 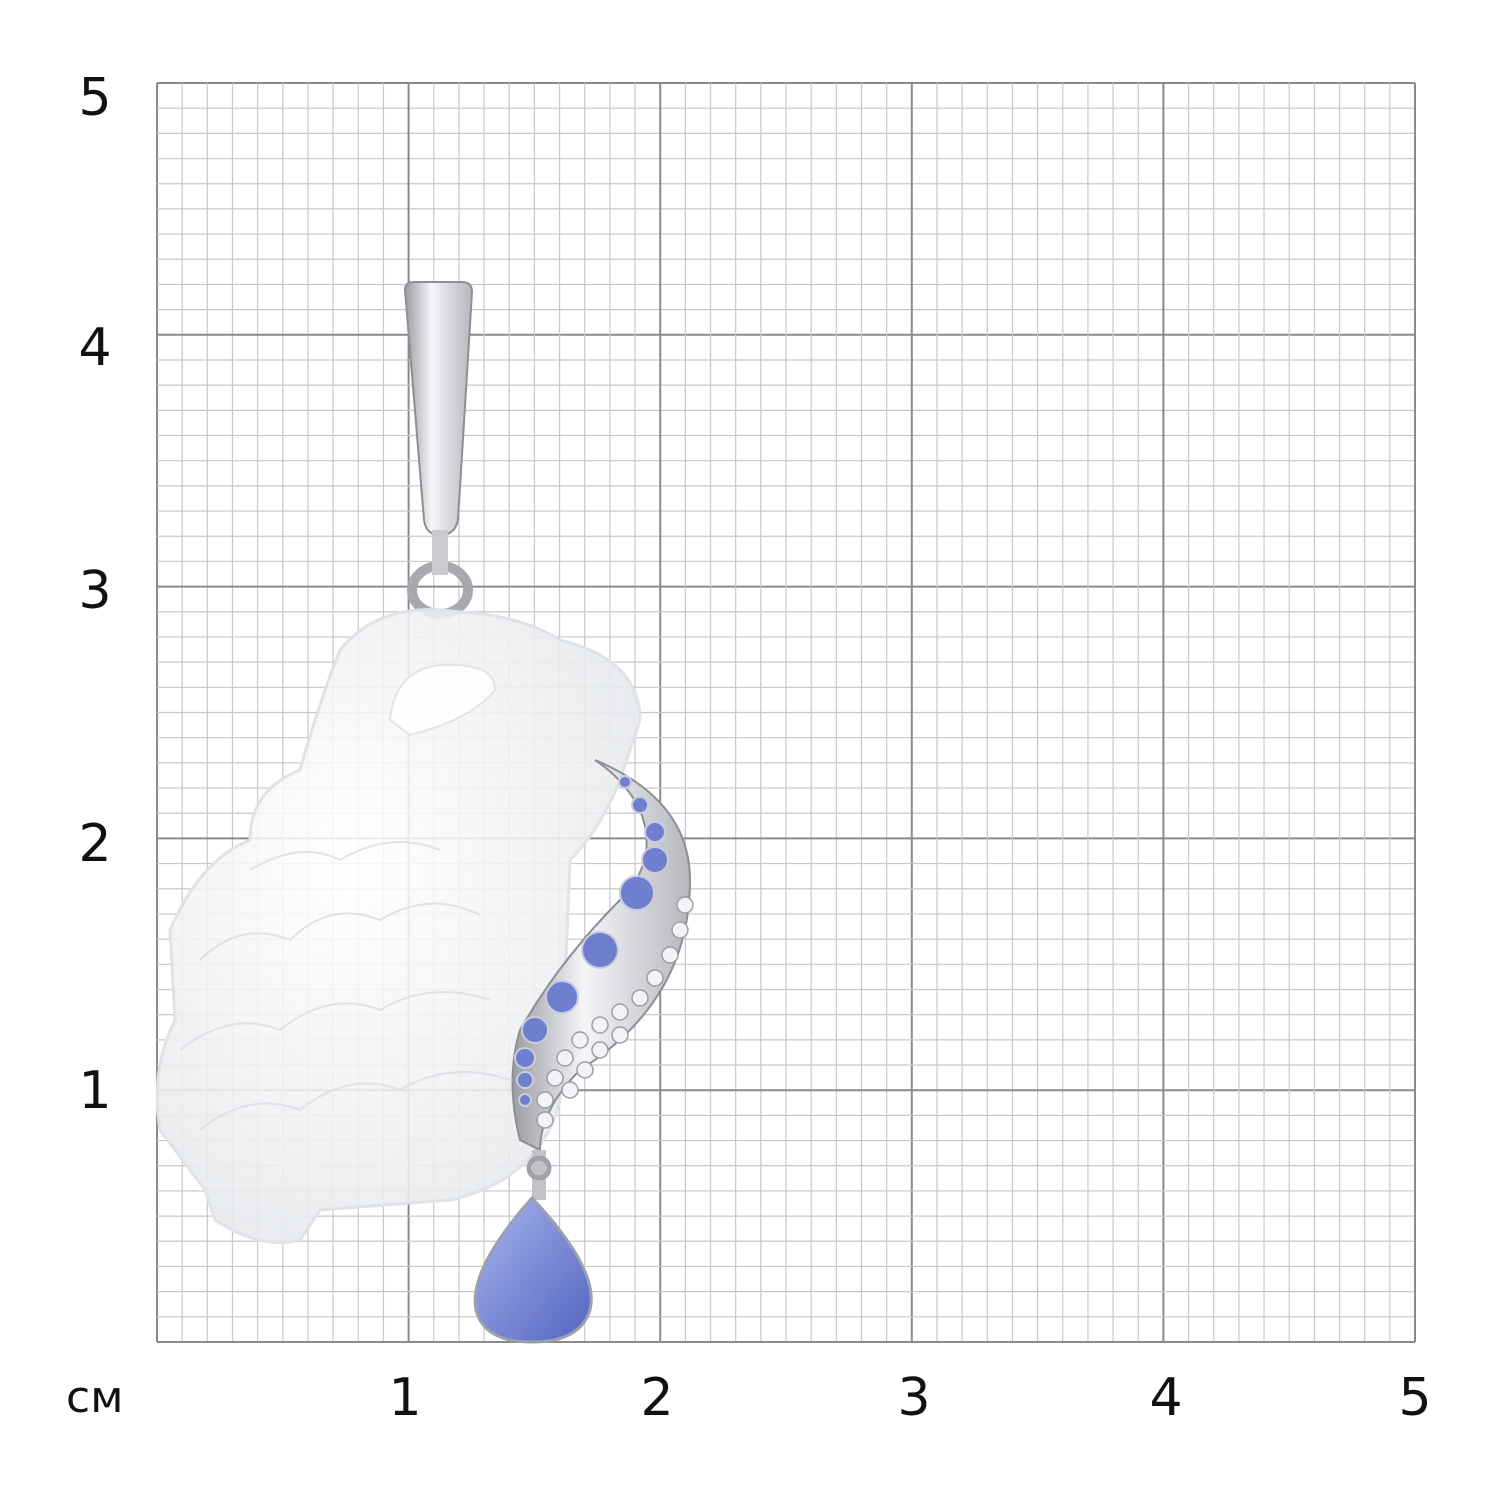 I want to click on y-tick-label: 1, so click(x=95, y=1091).